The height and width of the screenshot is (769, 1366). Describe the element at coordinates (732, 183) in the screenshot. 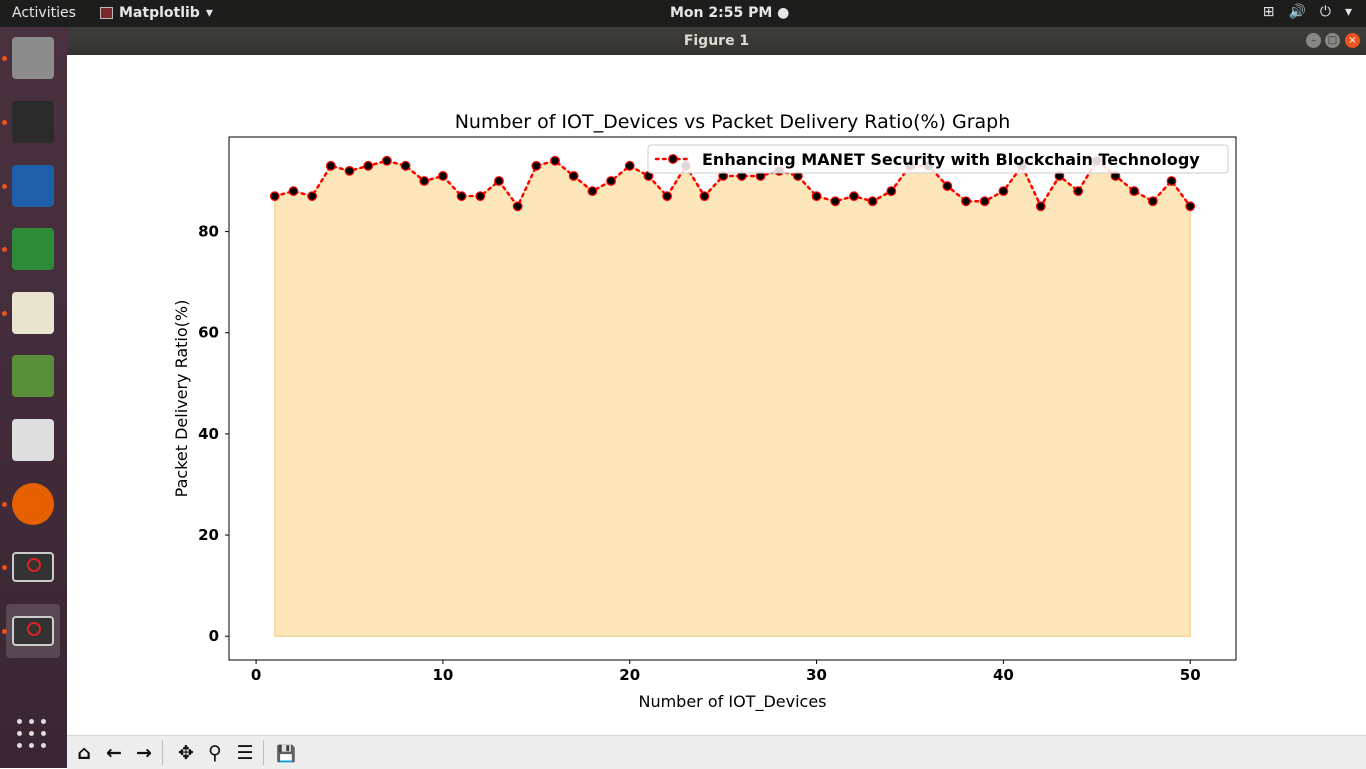

I see `series-line` at that location.